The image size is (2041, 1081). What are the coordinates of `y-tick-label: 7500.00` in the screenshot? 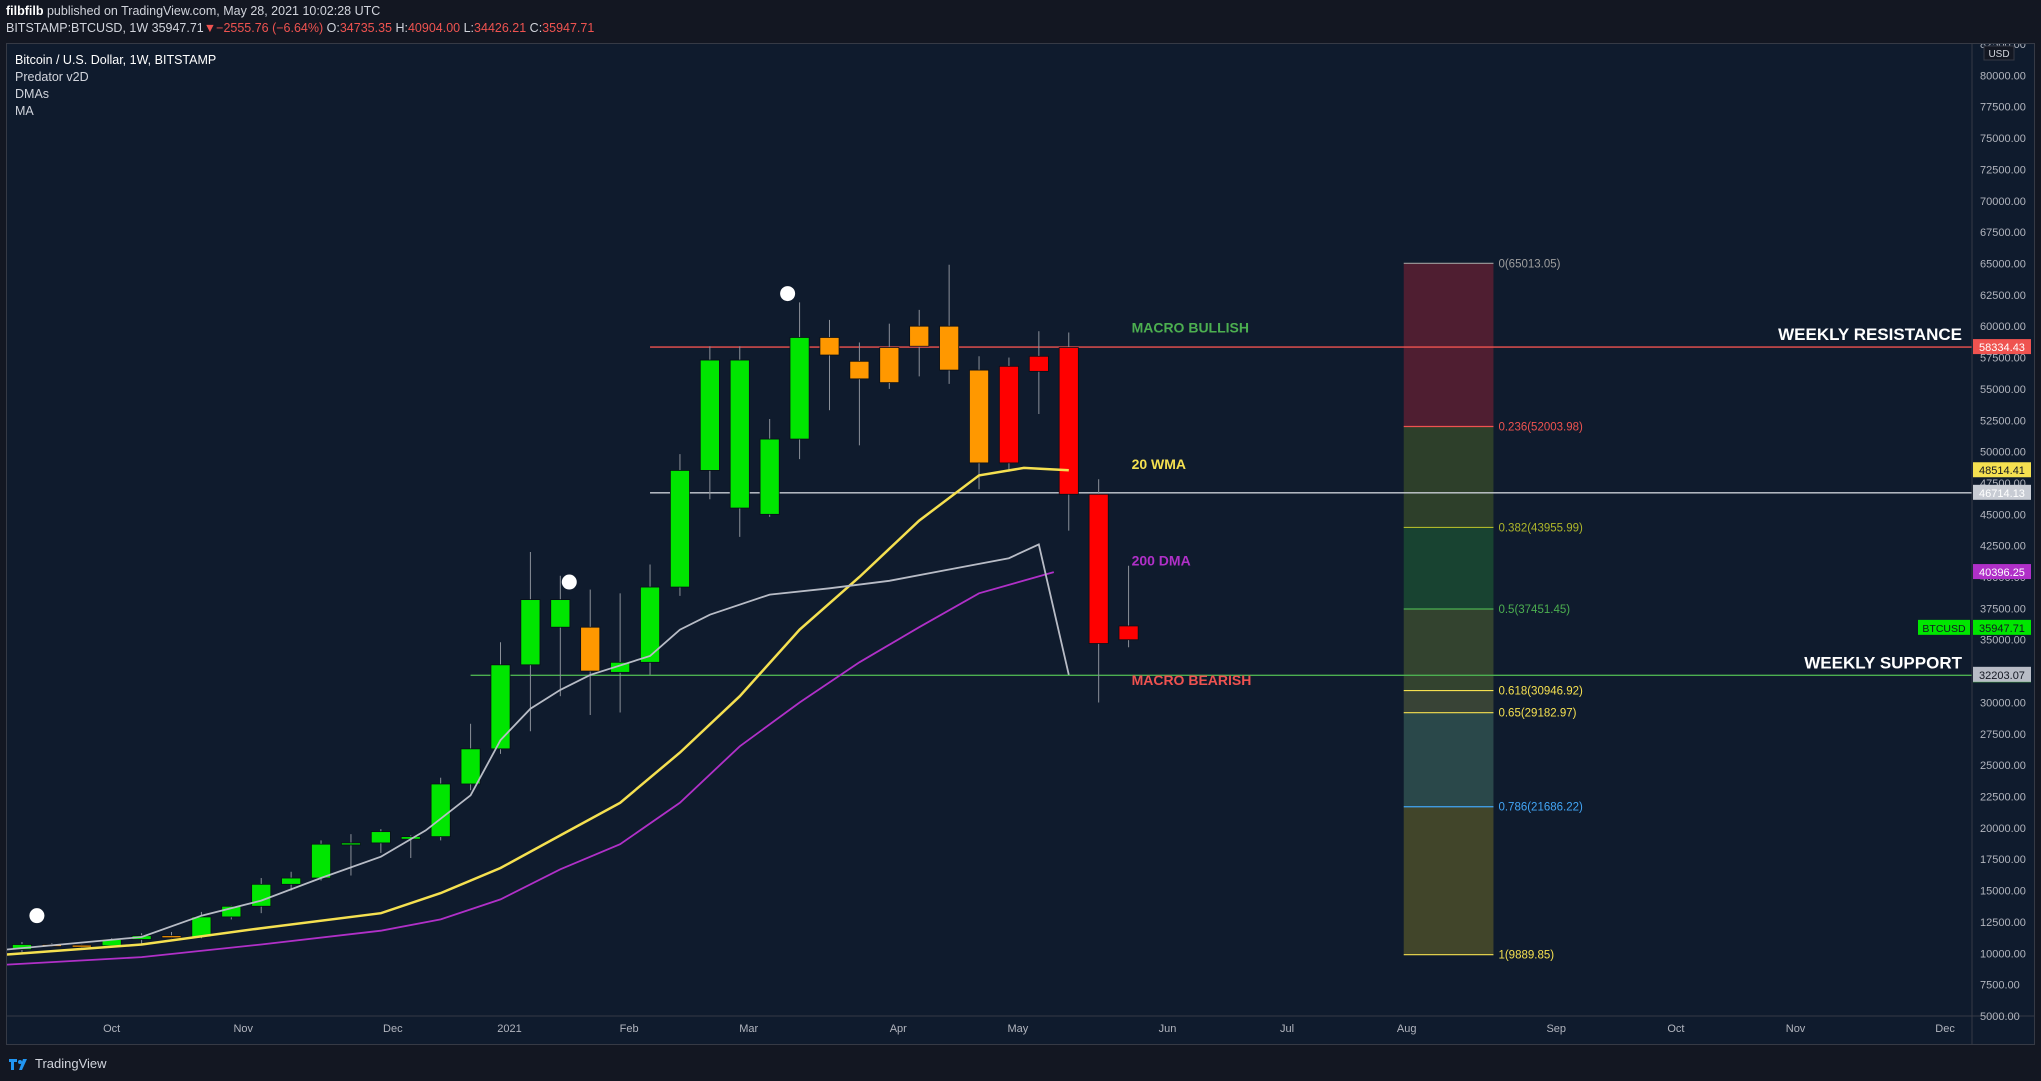 It's located at (2000, 986).